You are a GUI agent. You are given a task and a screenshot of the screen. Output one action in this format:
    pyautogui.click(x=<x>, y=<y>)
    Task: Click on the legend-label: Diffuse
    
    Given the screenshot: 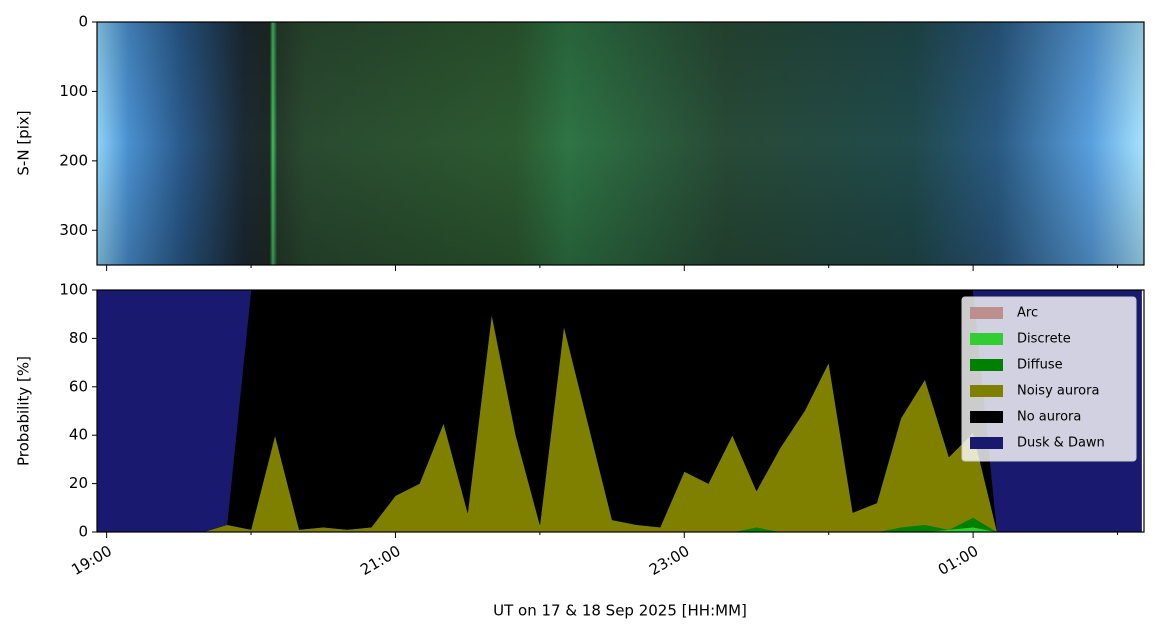 What is the action you would take?
    pyautogui.click(x=1040, y=365)
    